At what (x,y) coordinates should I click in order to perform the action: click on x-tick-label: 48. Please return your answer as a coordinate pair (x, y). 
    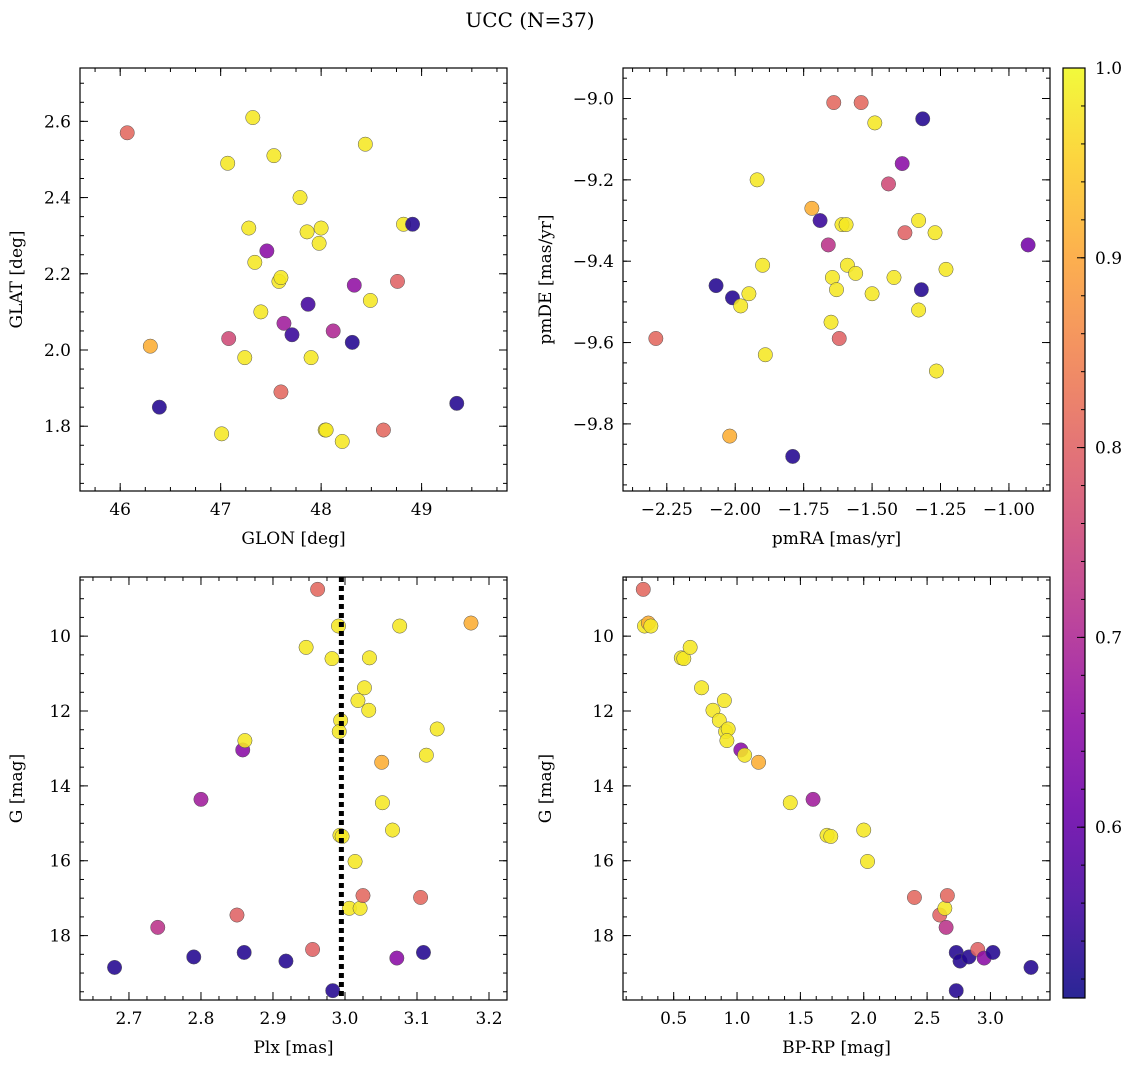
    Looking at the image, I should click on (321, 510).